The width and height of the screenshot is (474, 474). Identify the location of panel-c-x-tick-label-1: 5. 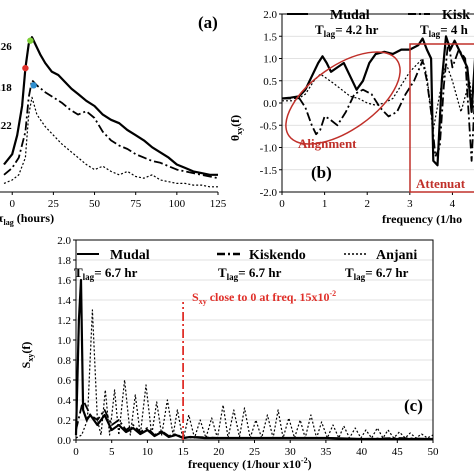
(112, 452).